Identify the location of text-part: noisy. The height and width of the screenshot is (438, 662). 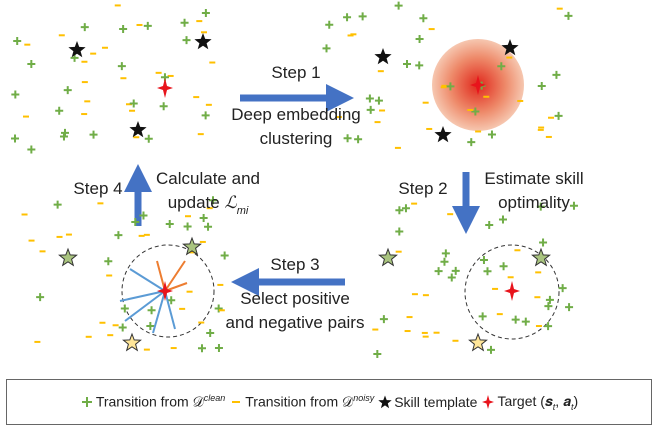
(364, 398).